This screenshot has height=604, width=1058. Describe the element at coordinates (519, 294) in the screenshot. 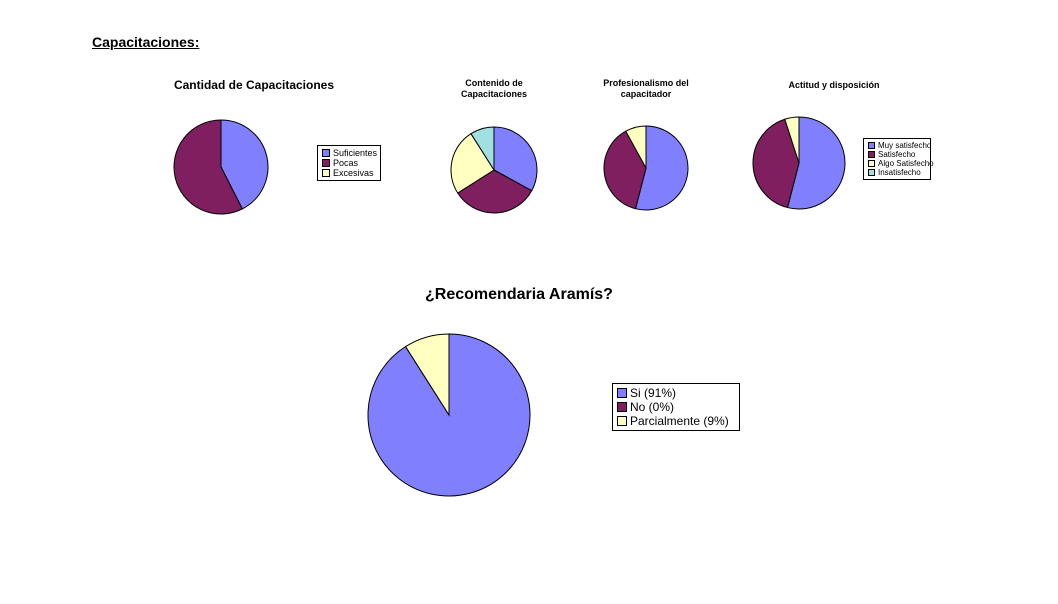

I see `chart-title: ¿Recomendaria Aramís?` at that location.